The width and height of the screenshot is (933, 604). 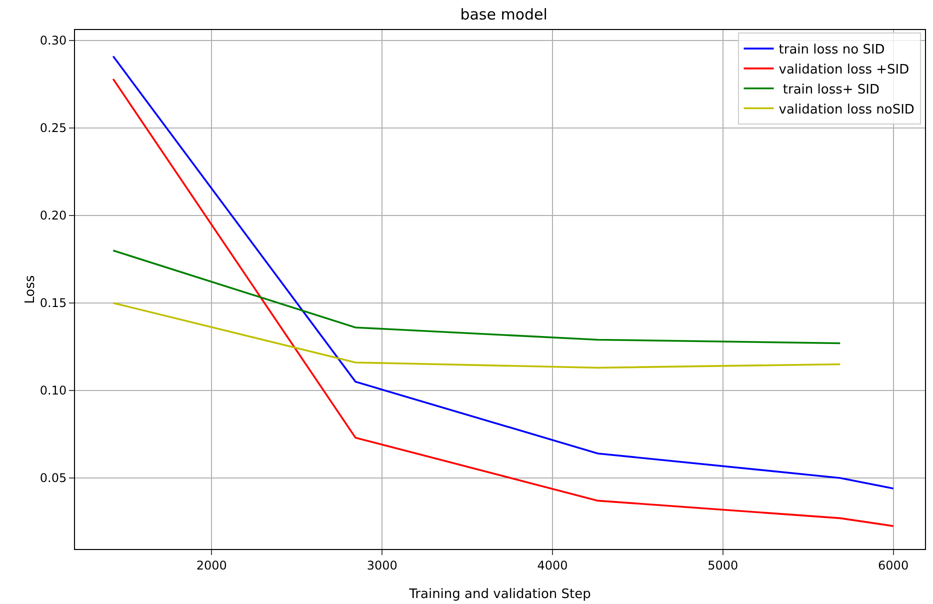 I want to click on legend-label: validation loss +SID, so click(x=844, y=70).